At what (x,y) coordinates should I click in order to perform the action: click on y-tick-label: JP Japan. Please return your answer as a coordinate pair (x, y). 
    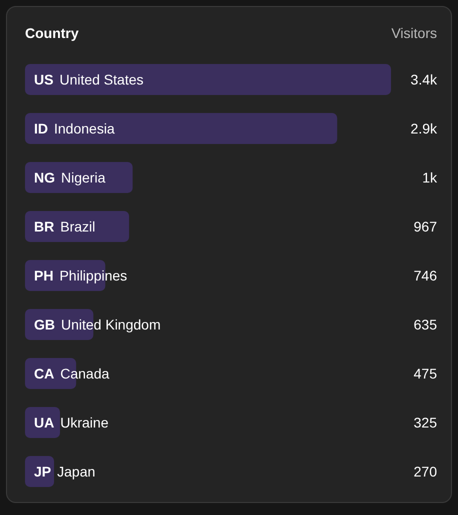
    Looking at the image, I should click on (65, 472).